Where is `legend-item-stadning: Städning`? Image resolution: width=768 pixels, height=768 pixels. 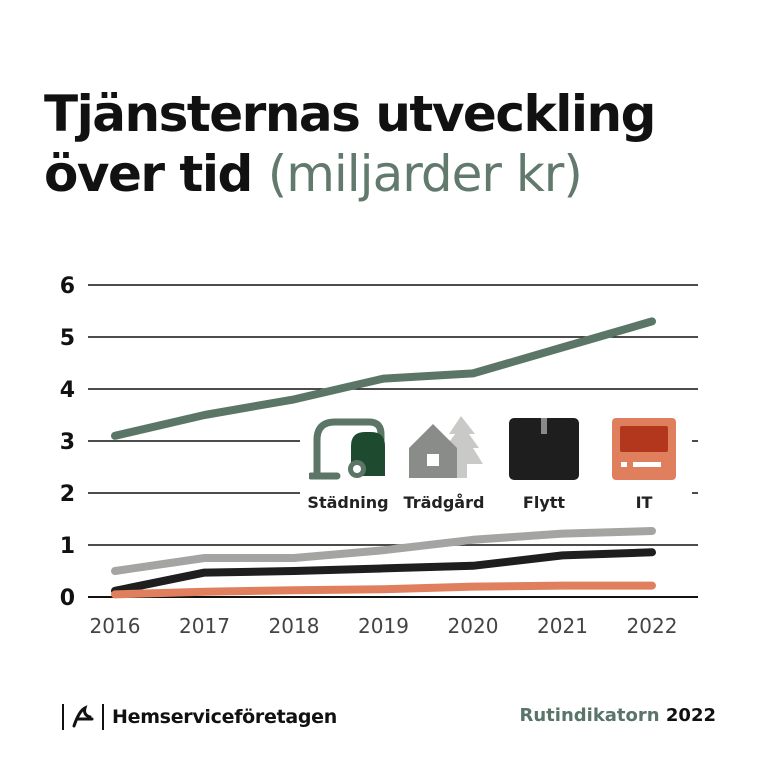
legend-item-stadning: Städning is located at coordinates (348, 461).